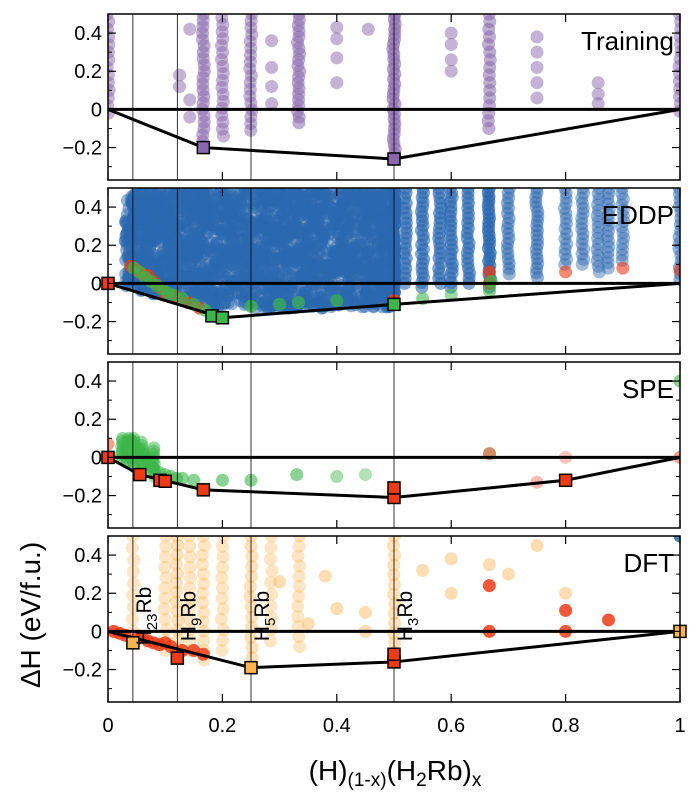  What do you see at coordinates (566, 726) in the screenshot?
I see `x-tick-label: 0.8` at bounding box center [566, 726].